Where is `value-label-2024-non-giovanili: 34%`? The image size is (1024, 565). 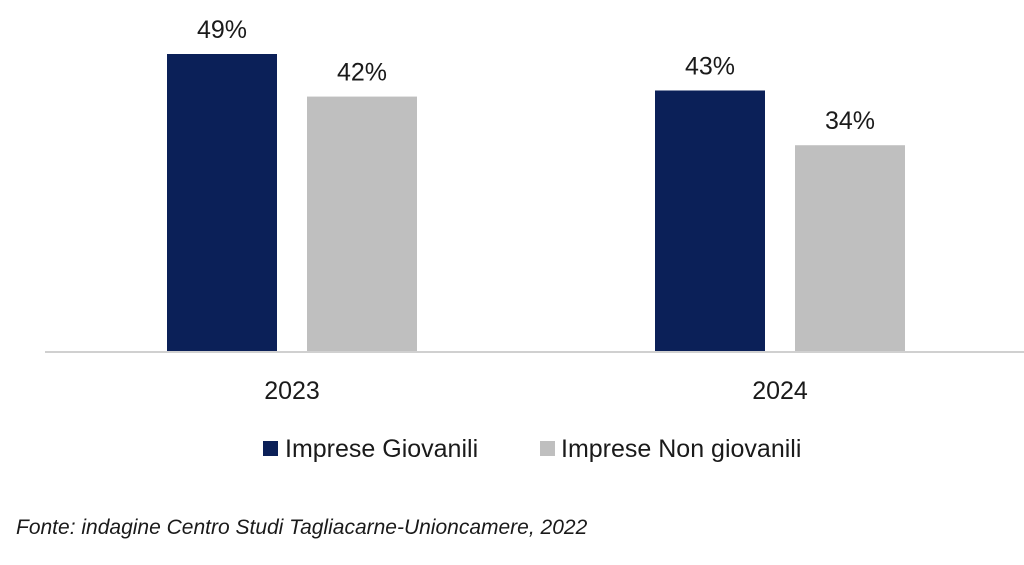
value-label-2024-non-giovanili: 34% is located at coordinates (850, 121).